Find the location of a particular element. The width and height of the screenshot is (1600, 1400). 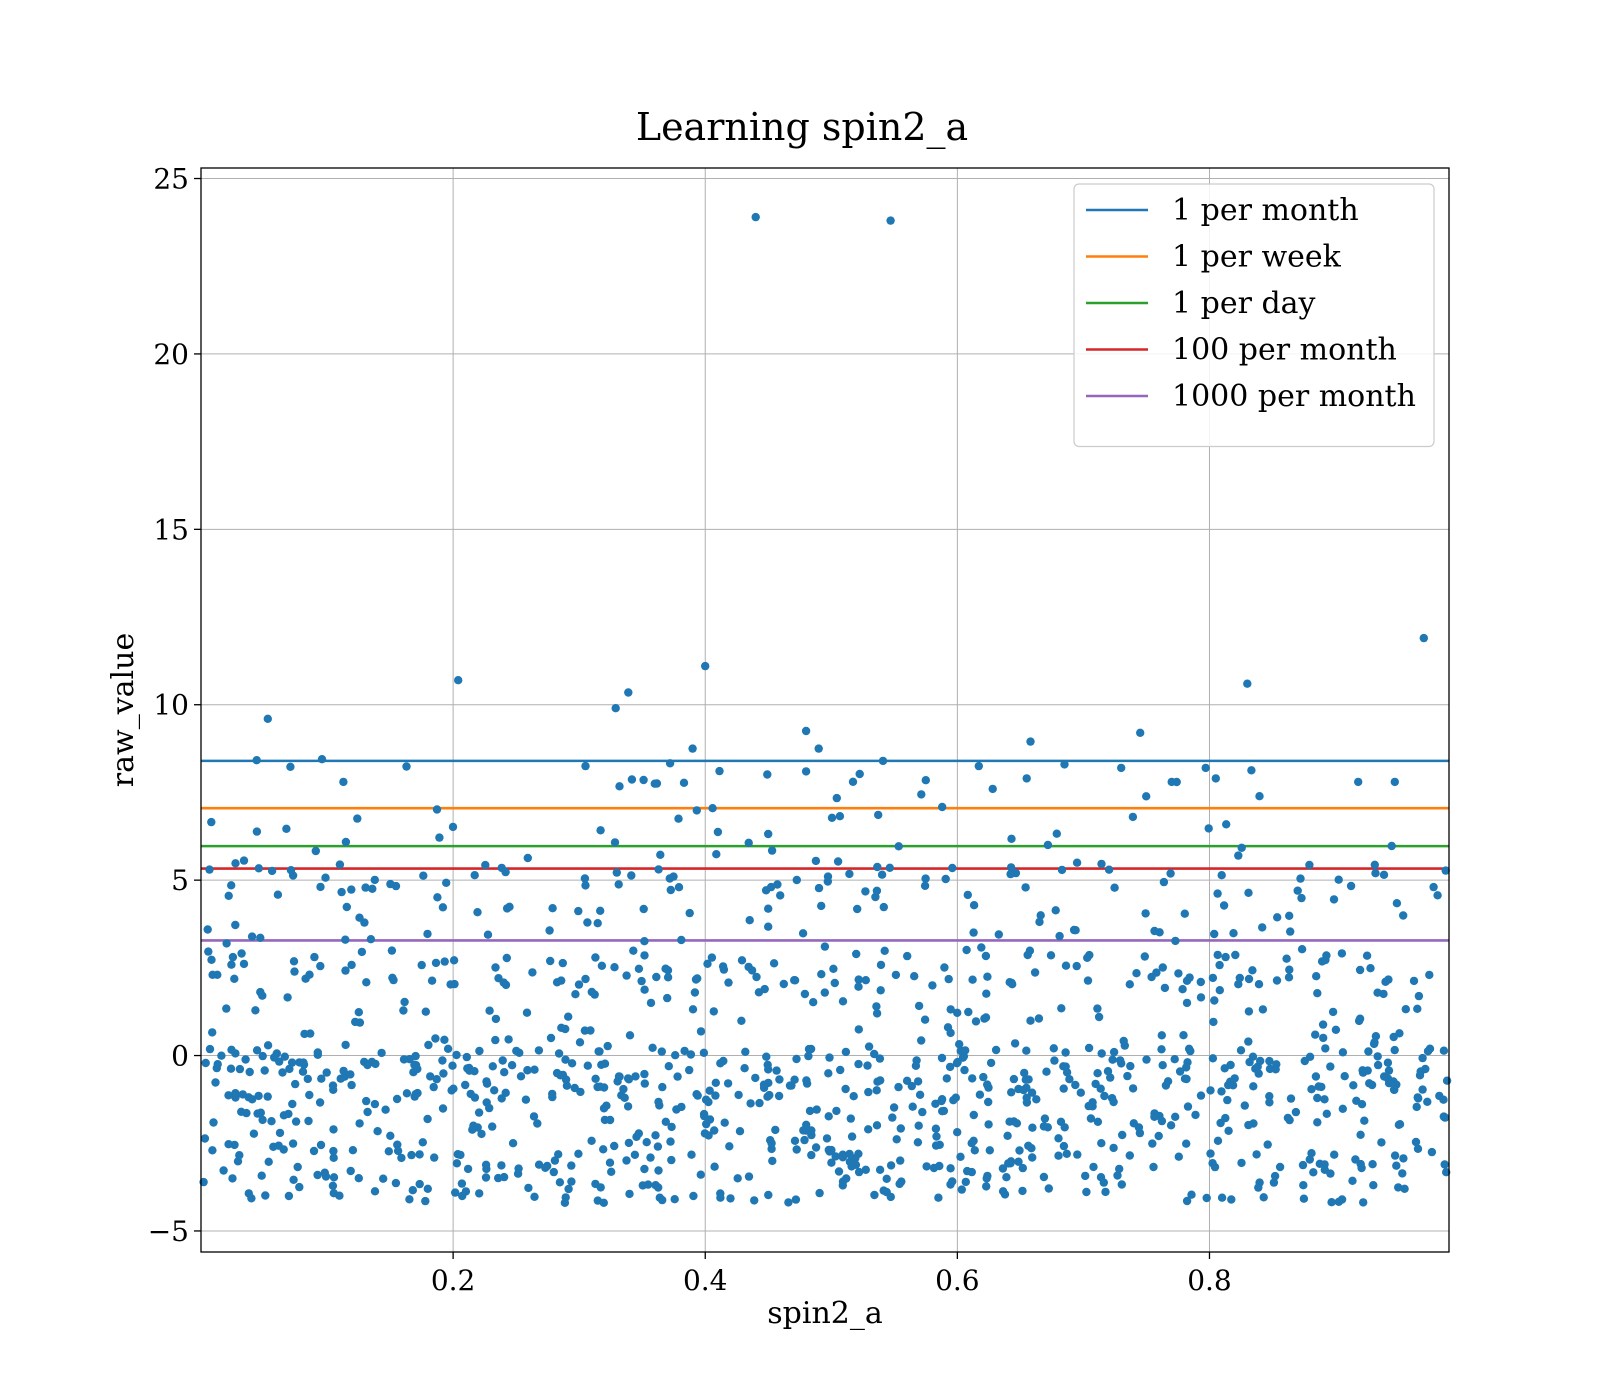

y-axis-label: raw_value is located at coordinates (123, 710).